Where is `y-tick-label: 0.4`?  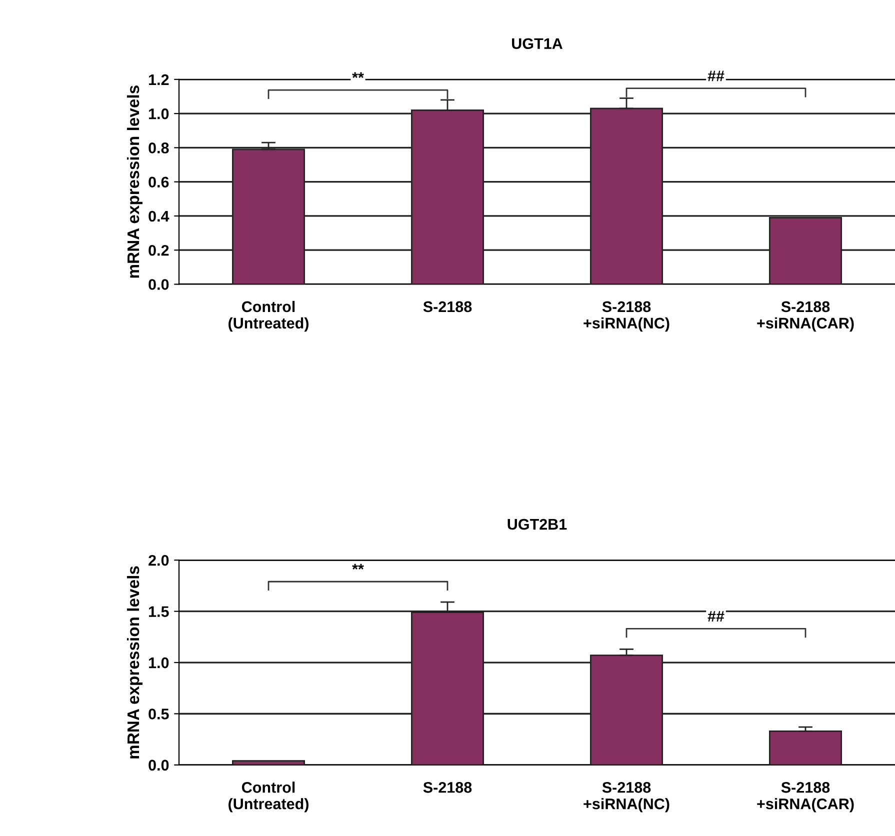
y-tick-label: 0.4 is located at coordinates (159, 216).